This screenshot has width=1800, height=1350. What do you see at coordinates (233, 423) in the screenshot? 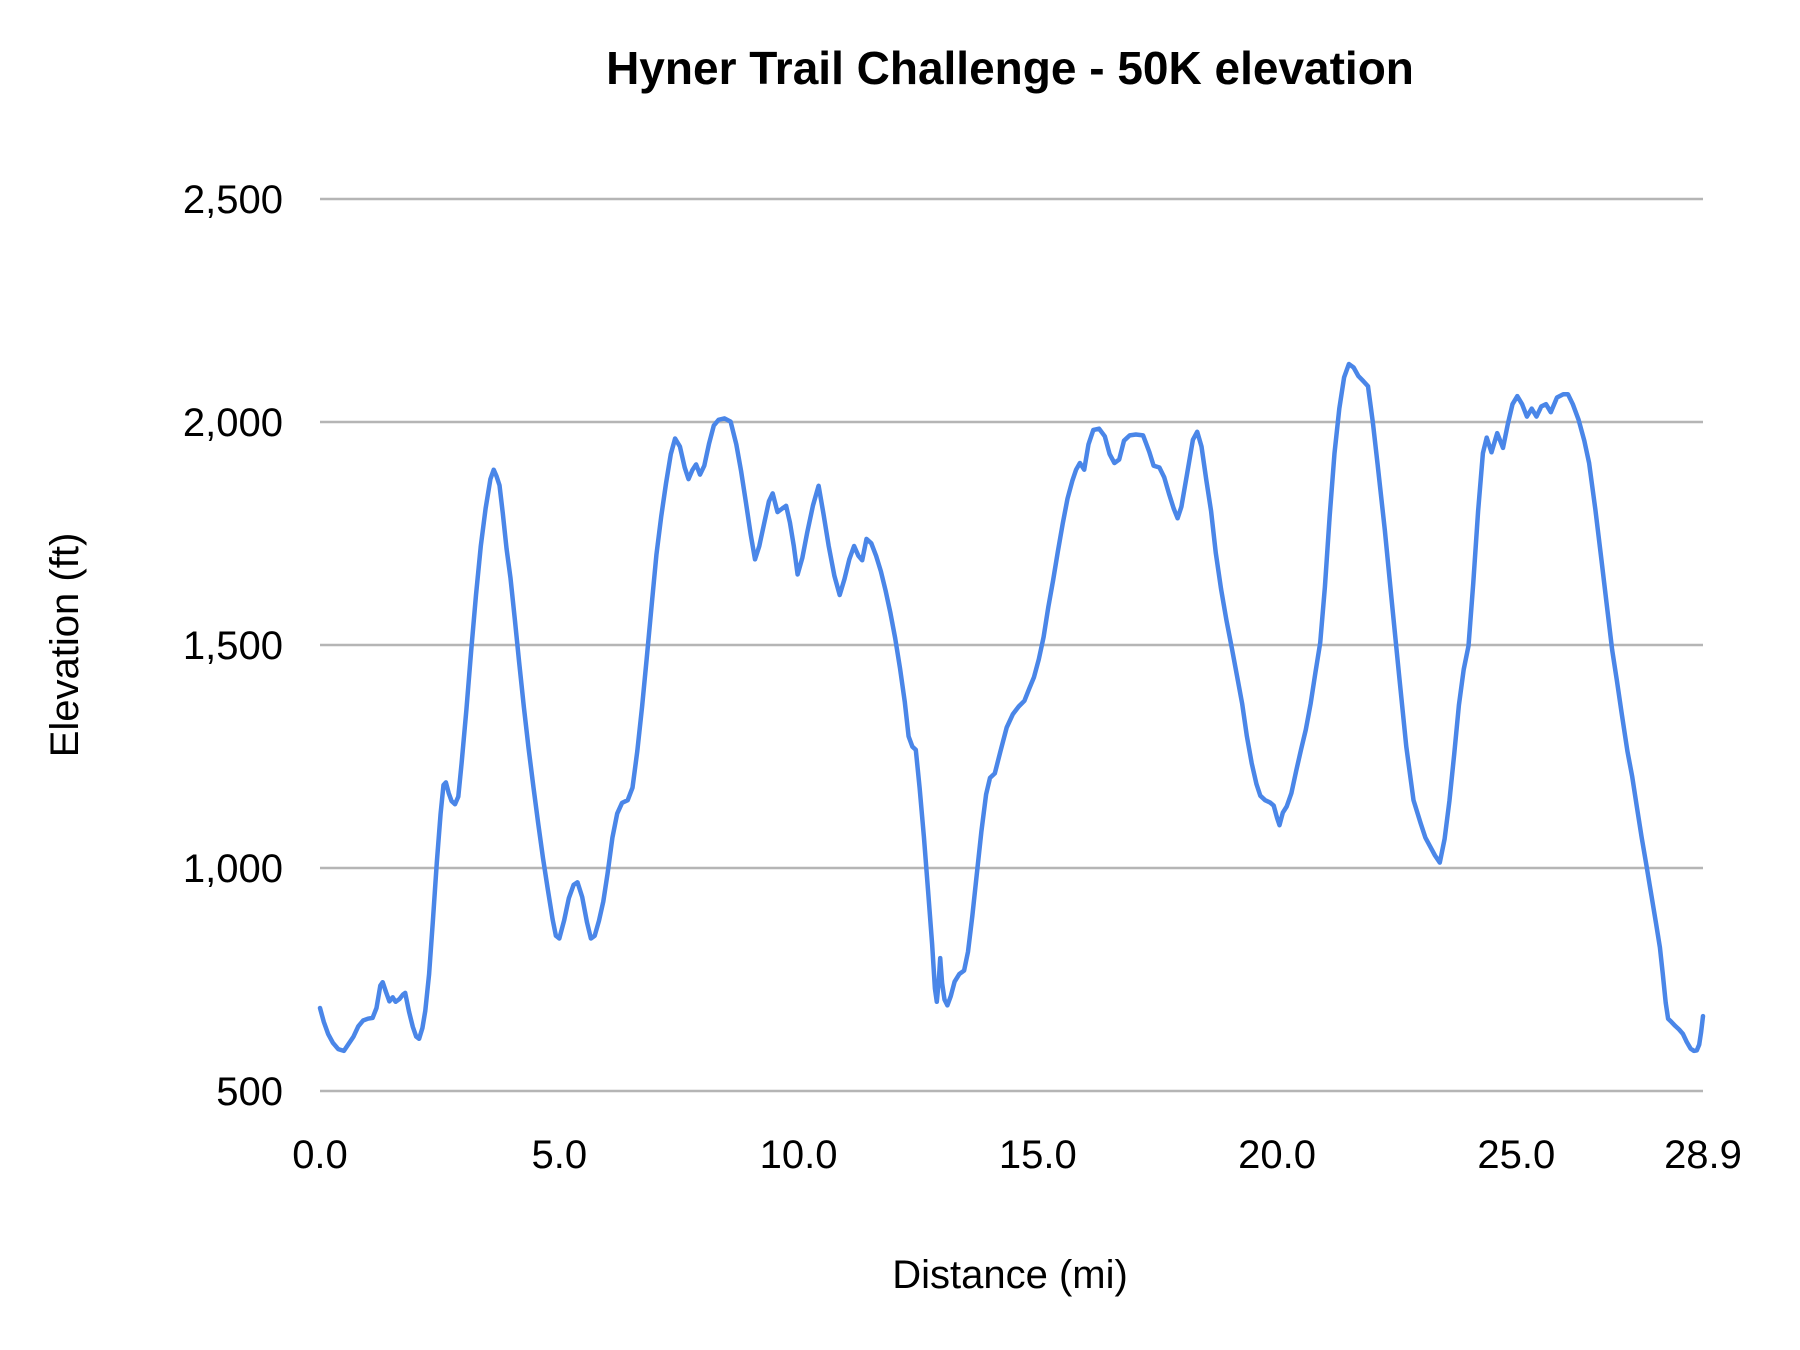
I see `y-tick-label: 2,000` at bounding box center [233, 423].